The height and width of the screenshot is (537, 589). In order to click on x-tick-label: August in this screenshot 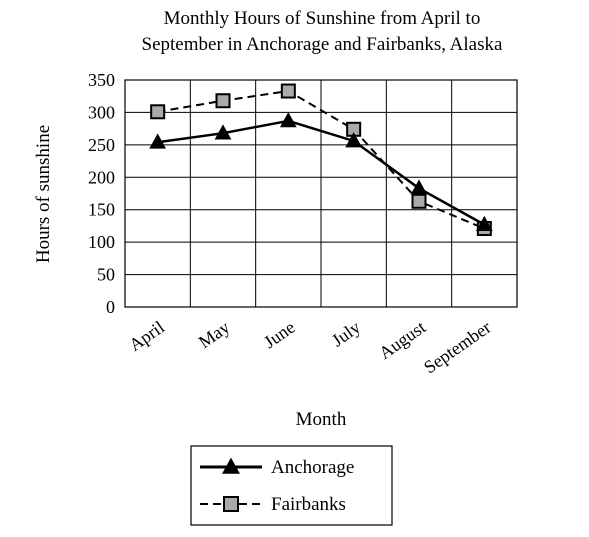, I will do `click(402, 340)`.